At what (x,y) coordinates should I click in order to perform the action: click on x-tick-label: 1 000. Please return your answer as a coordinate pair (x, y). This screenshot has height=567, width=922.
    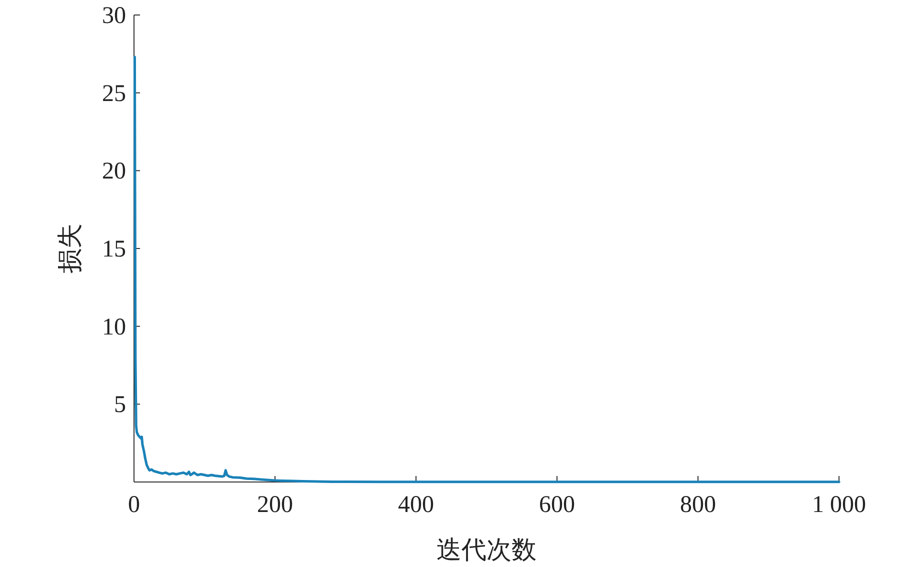
    Looking at the image, I should click on (839, 505).